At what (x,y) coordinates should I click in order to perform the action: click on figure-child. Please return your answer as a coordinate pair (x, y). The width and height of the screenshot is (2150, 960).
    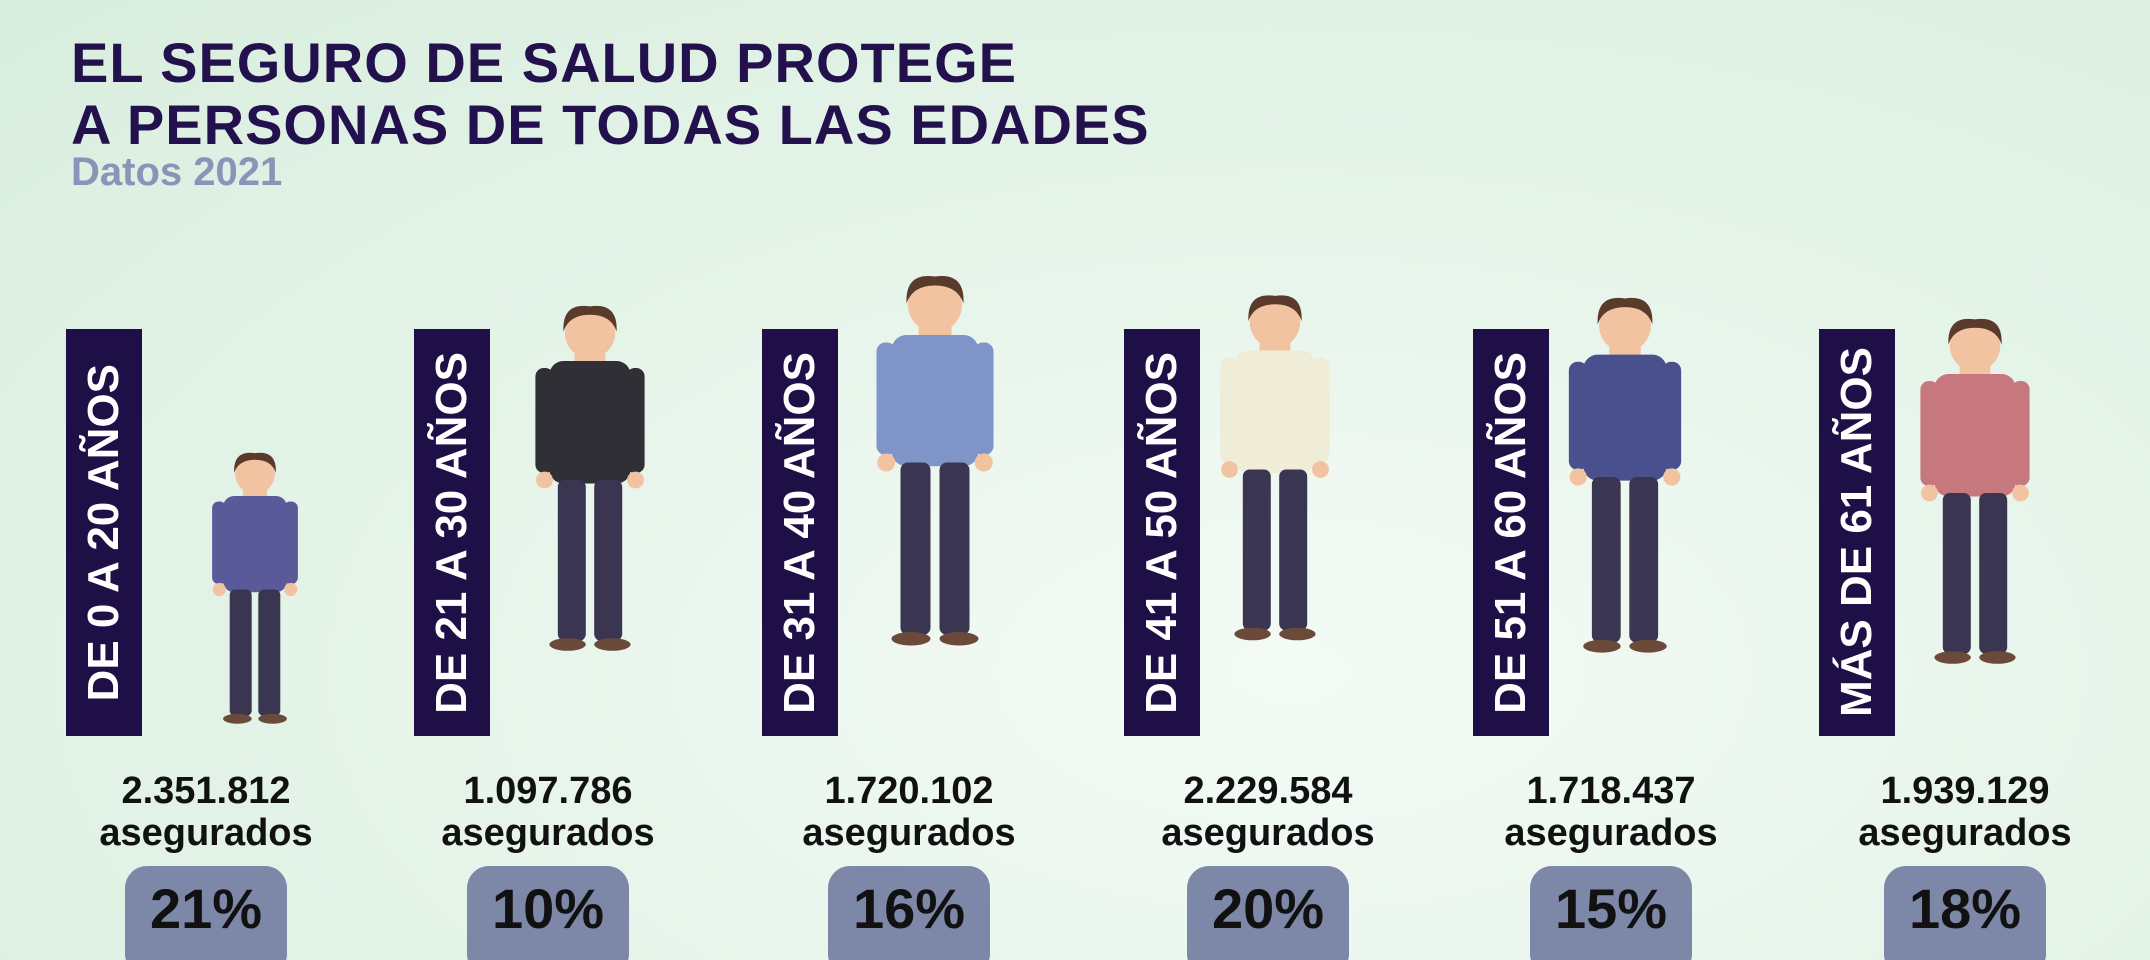
    Looking at the image, I should click on (255, 588).